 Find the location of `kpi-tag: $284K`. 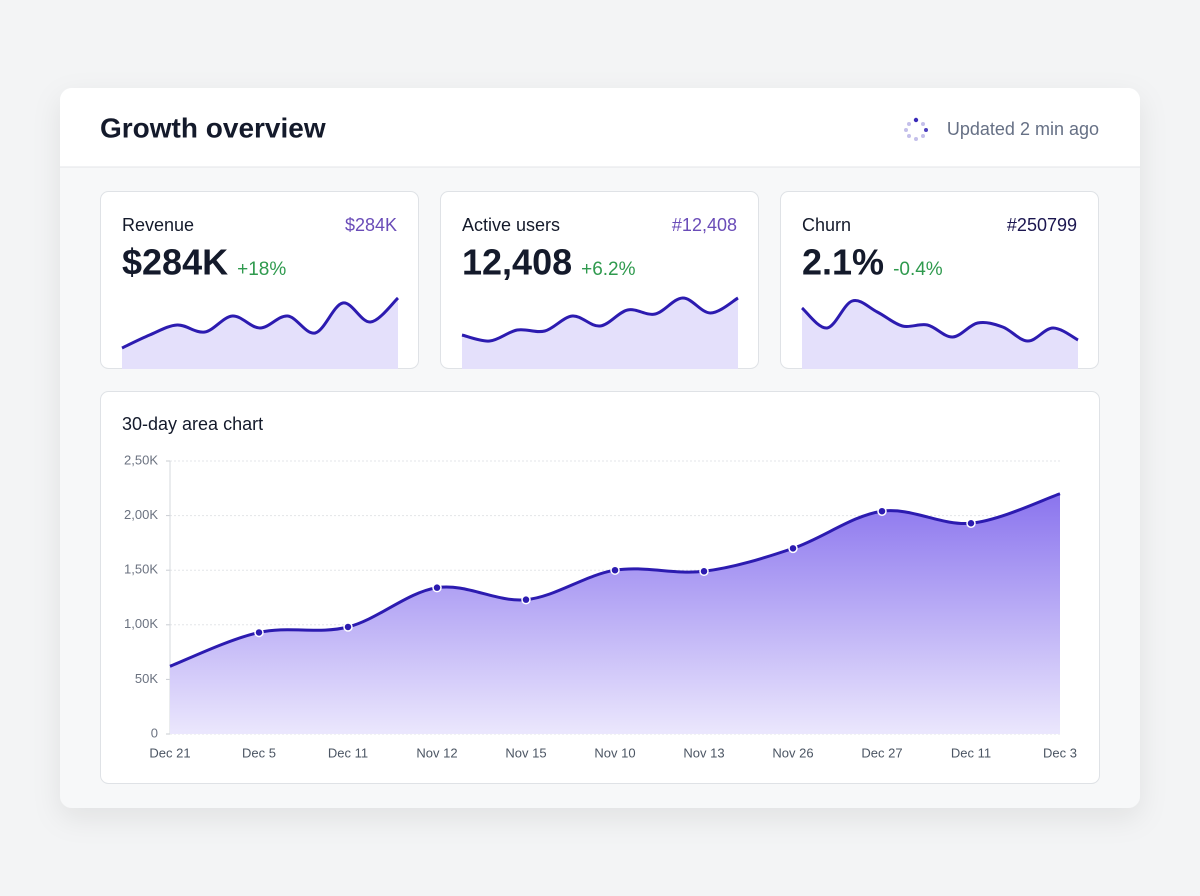

kpi-tag: $284K is located at coordinates (371, 225).